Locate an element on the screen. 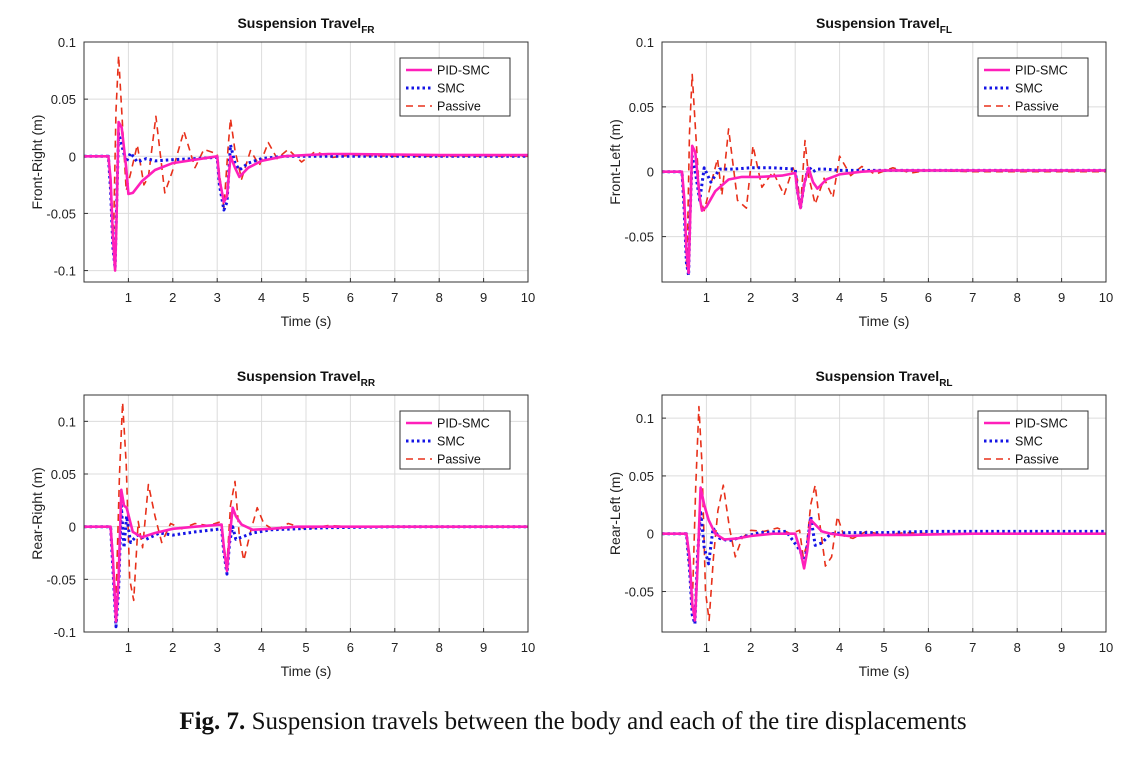 This screenshot has height=762, width=1146. chart-title-subscript: RL is located at coordinates (945, 383).